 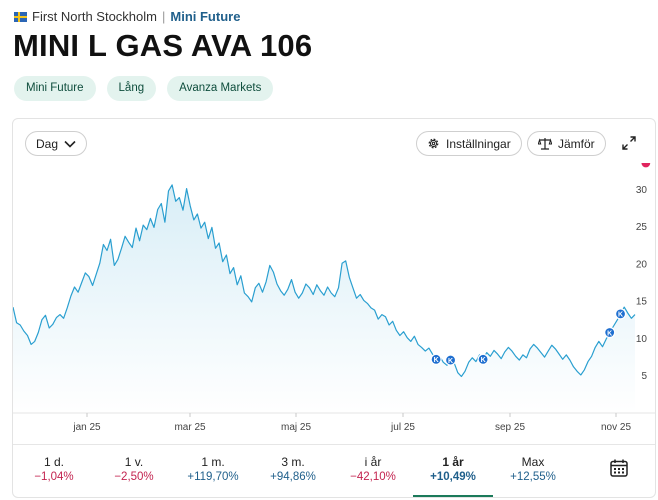 What do you see at coordinates (54, 477) in the screenshot?
I see `period-change: −1,04%` at bounding box center [54, 477].